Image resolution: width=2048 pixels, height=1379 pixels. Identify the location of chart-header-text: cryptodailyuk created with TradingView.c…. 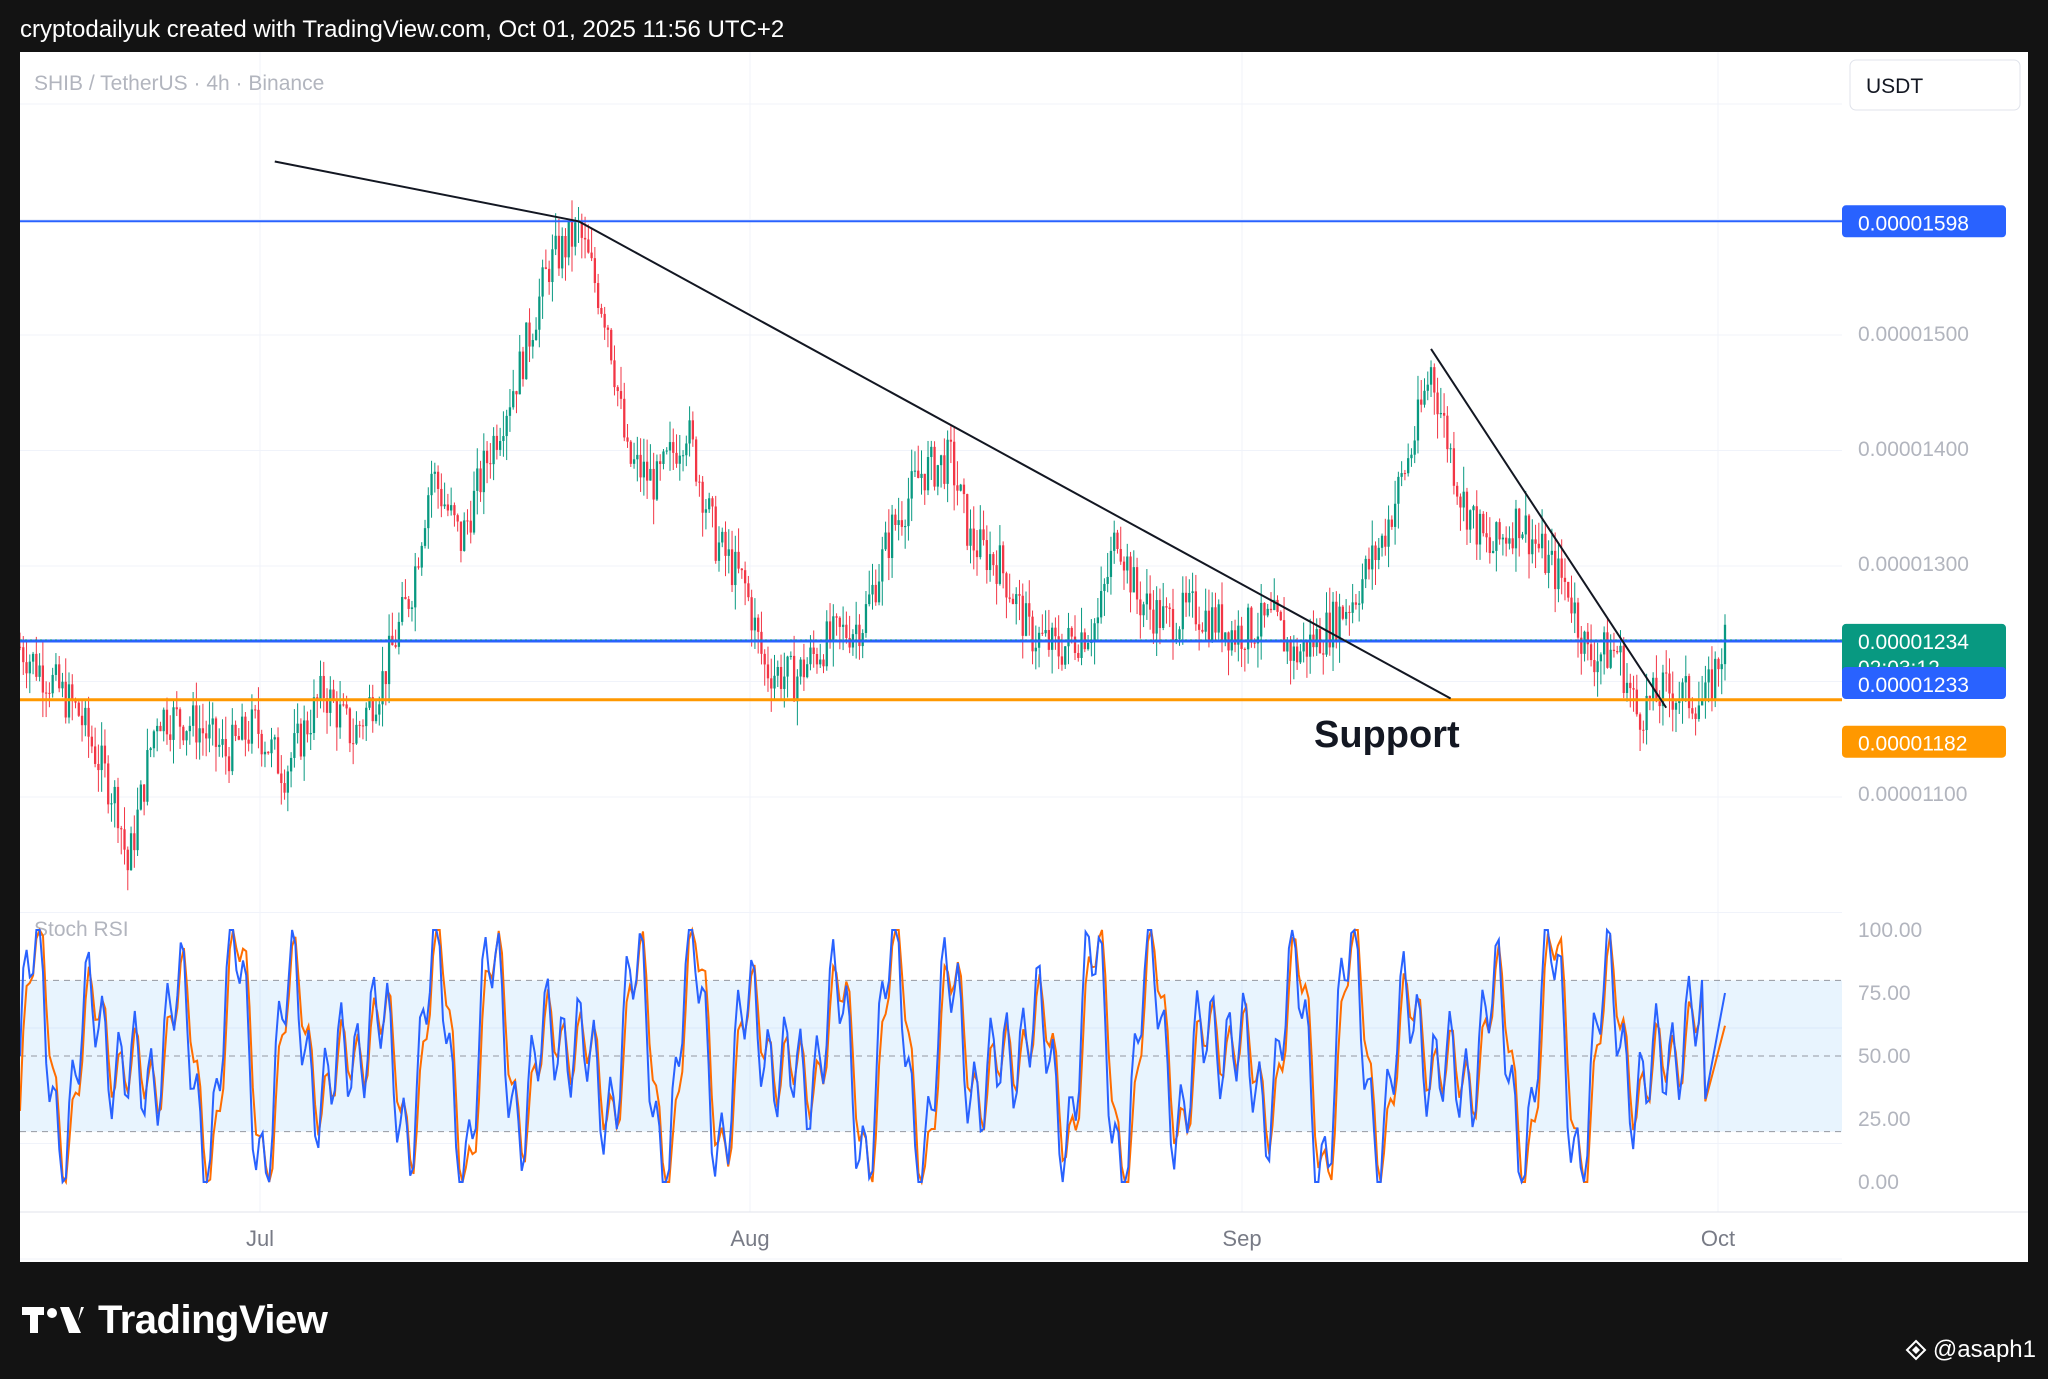
(402, 29).